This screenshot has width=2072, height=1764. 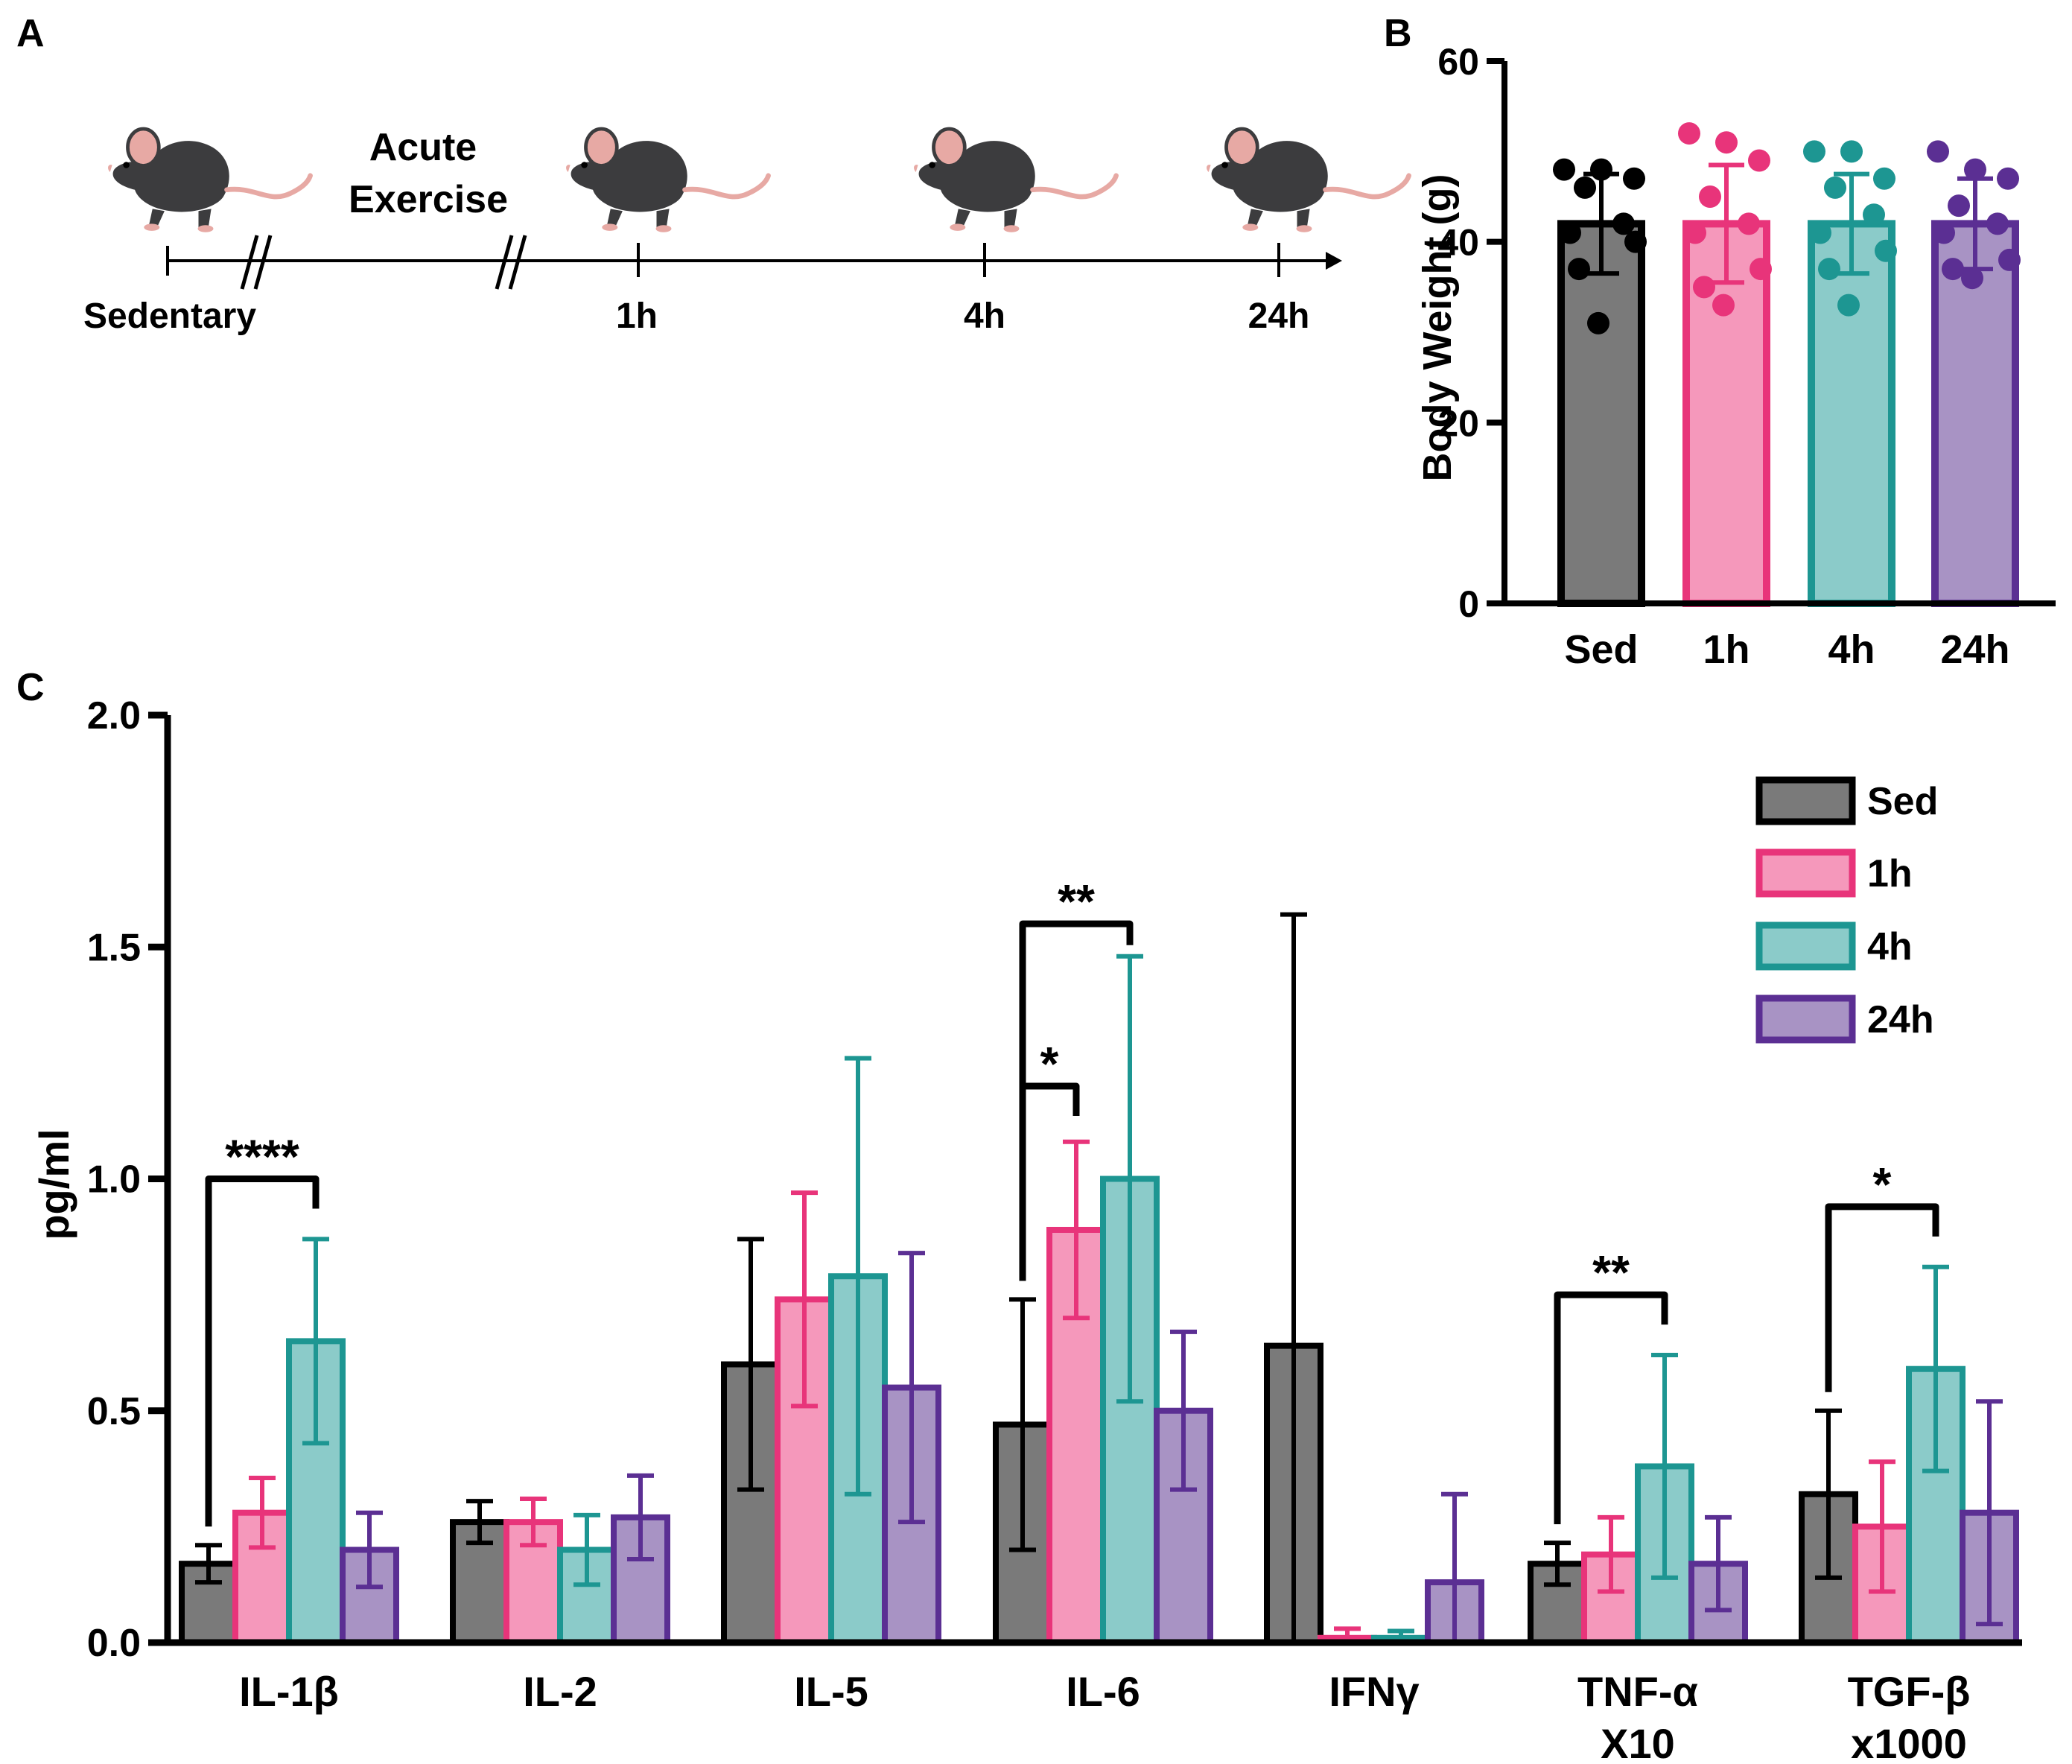 I want to click on mouse-icon-24h, so click(x=1308, y=181).